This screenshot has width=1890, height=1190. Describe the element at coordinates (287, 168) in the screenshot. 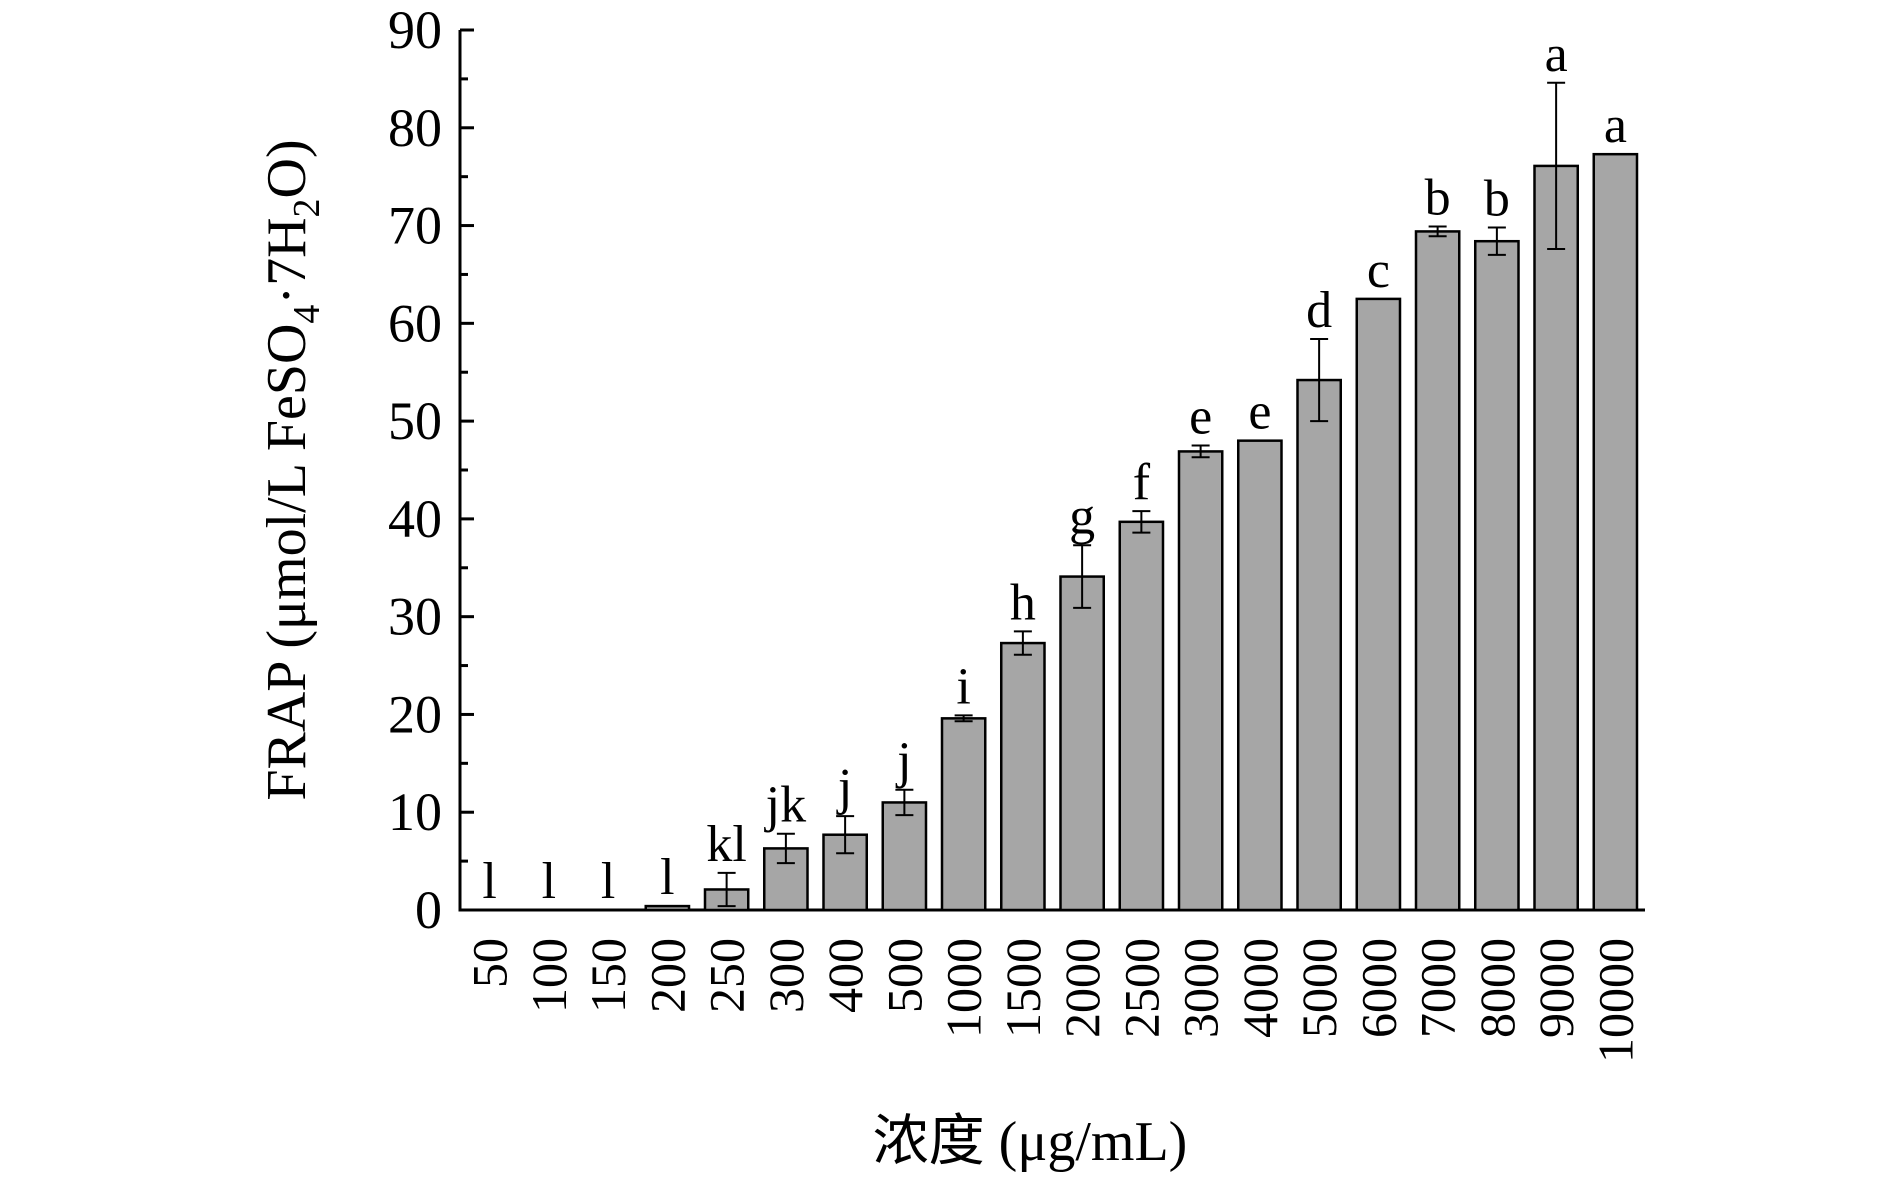

I see `y-axis-title-end: O)` at that location.